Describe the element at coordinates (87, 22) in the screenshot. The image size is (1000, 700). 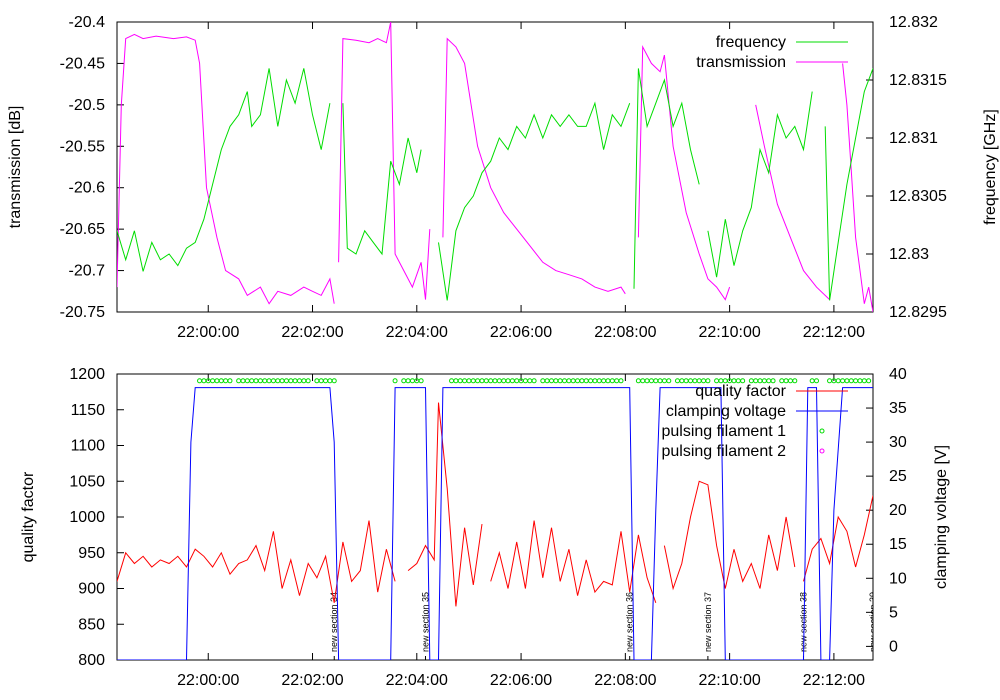
I see `y-tick-label: -20.4` at that location.